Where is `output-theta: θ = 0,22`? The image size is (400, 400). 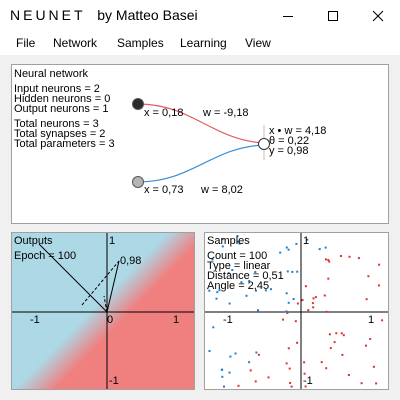
output-theta: θ = 0,22 is located at coordinates (289, 141).